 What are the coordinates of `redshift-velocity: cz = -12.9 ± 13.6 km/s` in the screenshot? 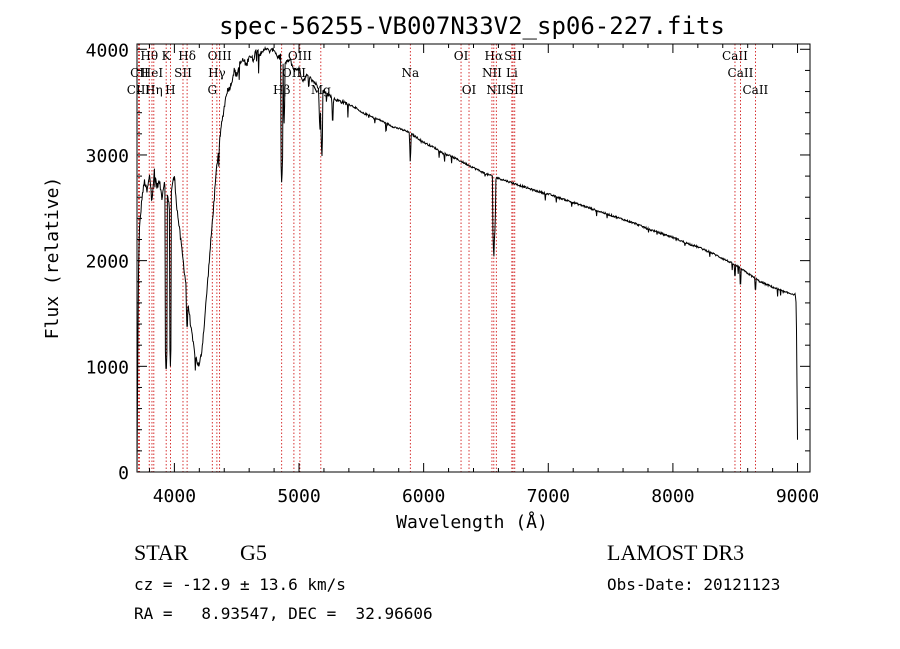 It's located at (240, 584).